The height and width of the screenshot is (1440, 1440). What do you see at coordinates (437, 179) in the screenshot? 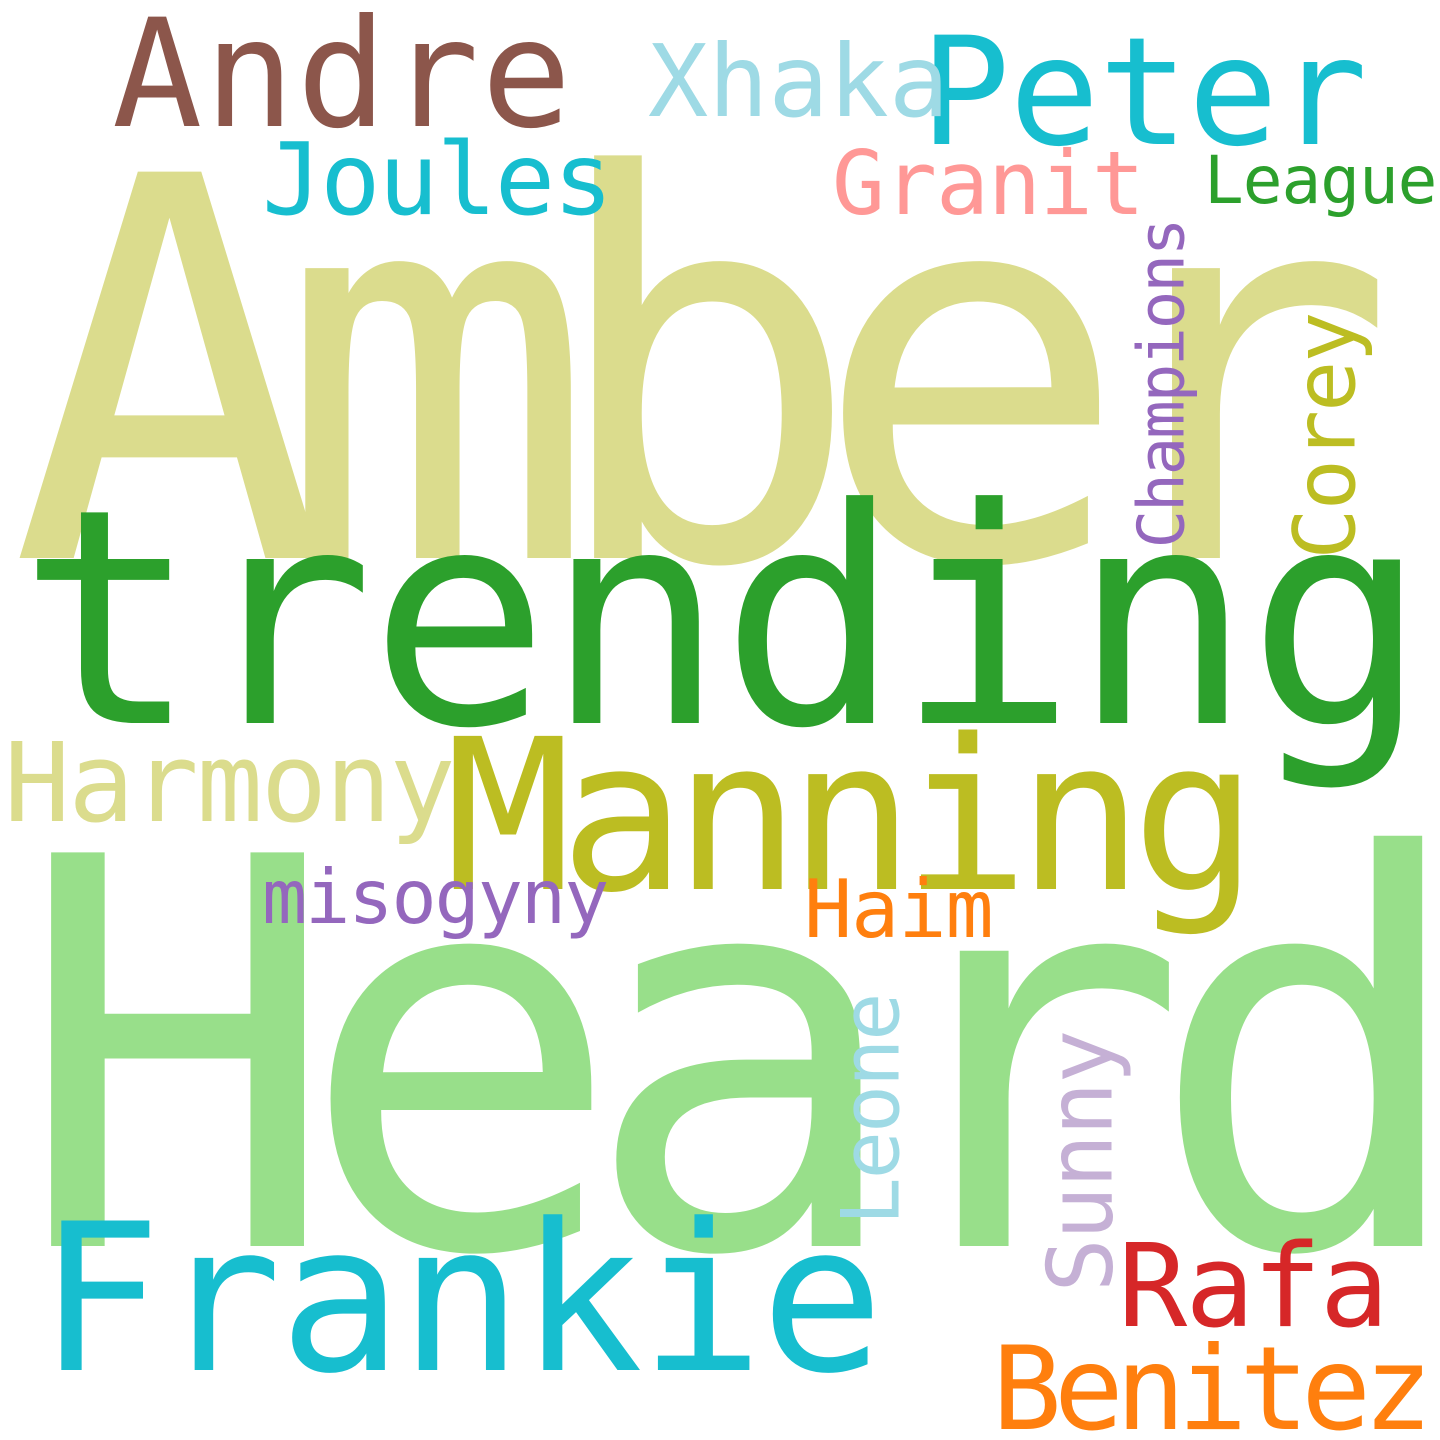
I see `word-joules: Joules` at bounding box center [437, 179].